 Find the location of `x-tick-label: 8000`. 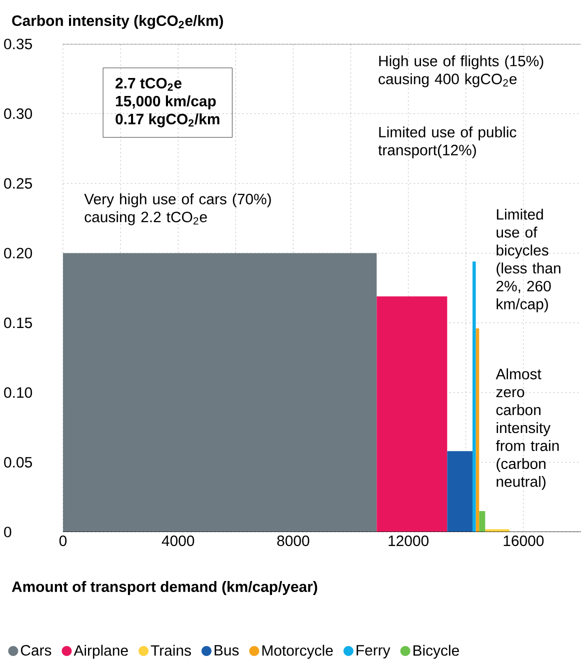

x-tick-label: 8000 is located at coordinates (293, 541).